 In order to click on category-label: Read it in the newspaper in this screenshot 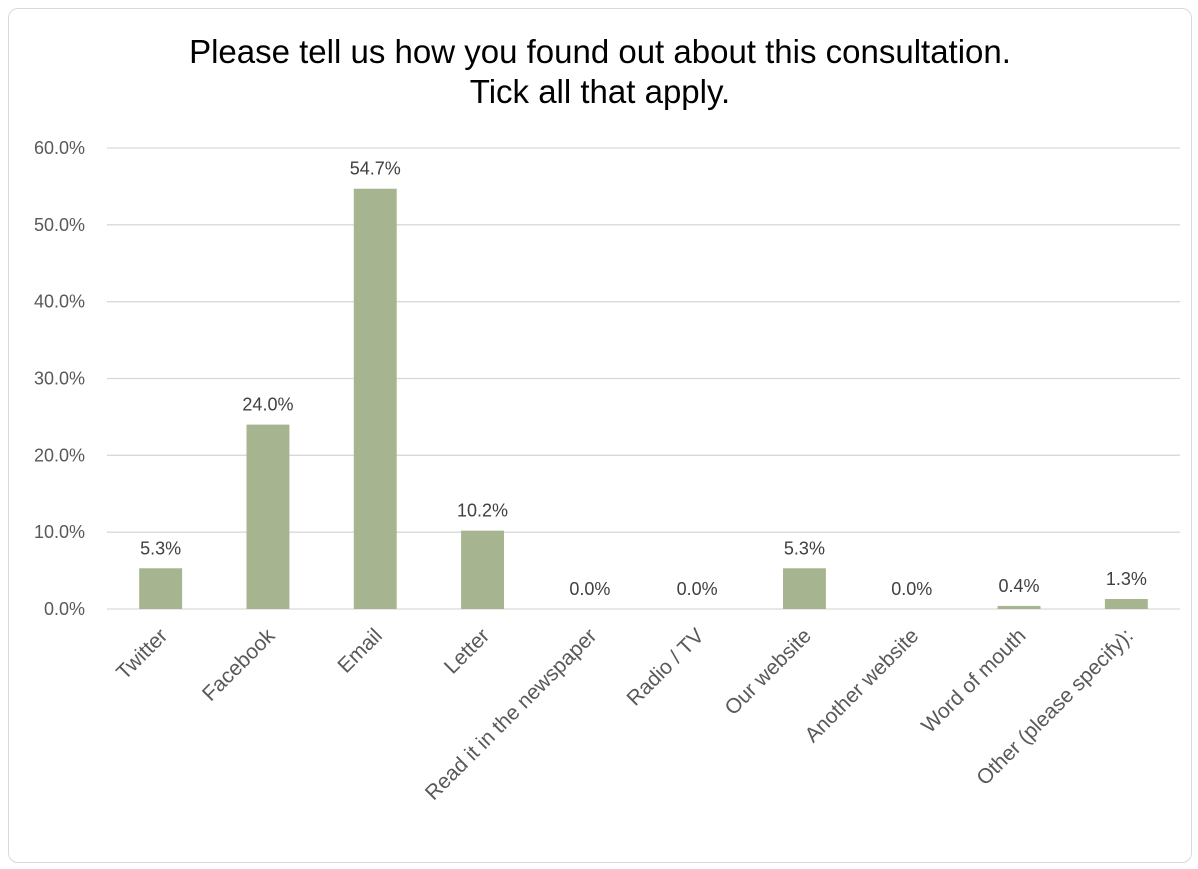, I will do `click(511, 714)`.